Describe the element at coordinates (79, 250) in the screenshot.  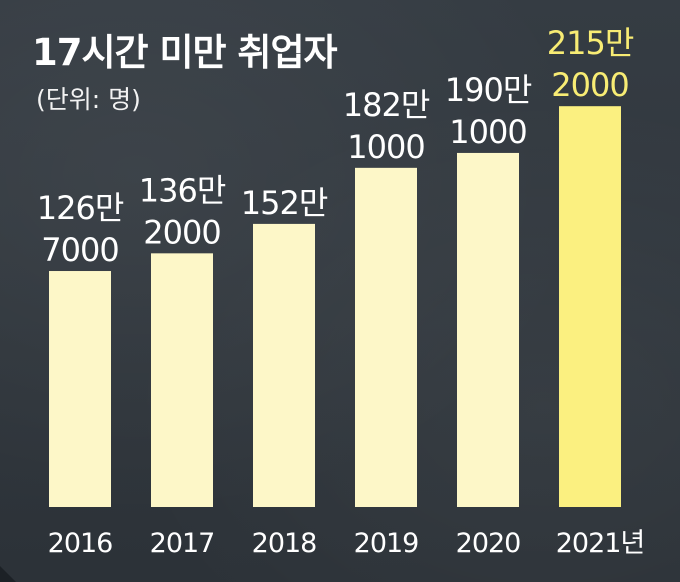
I see `value-label-0-1: 7000` at that location.